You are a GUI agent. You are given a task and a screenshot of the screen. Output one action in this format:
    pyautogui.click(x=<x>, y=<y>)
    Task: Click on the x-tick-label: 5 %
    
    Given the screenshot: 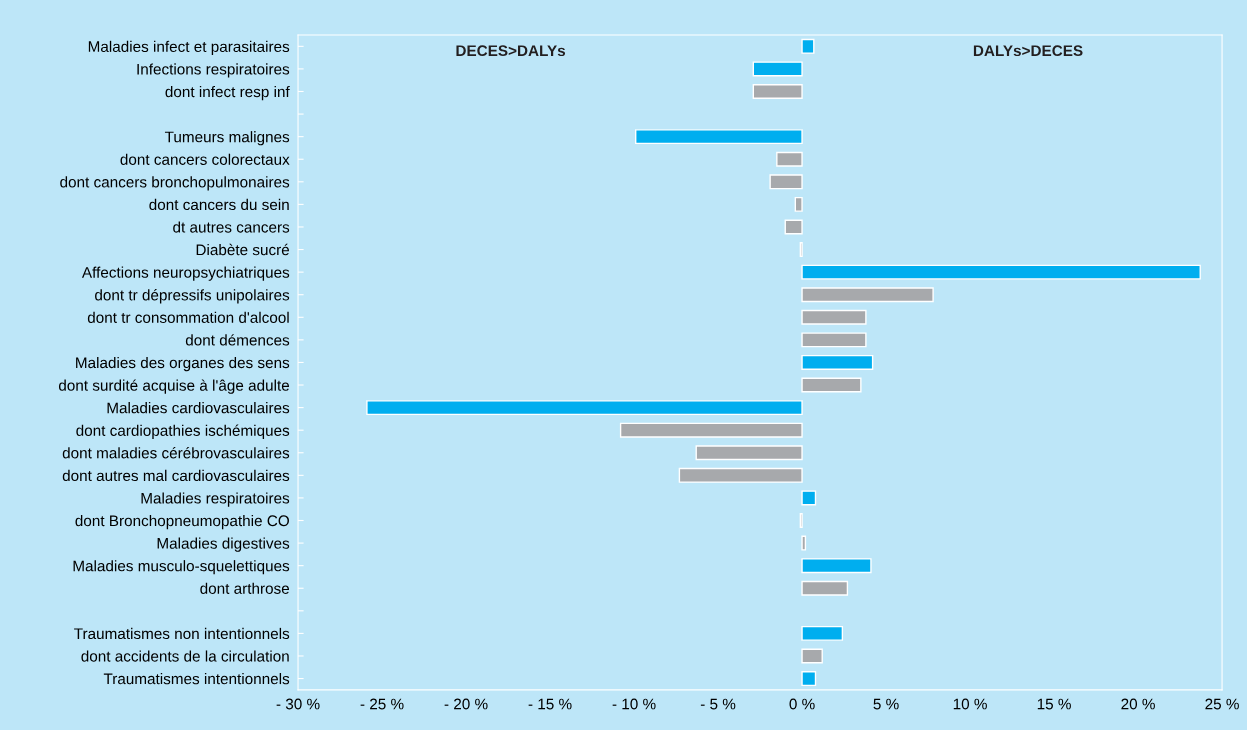 What is the action you would take?
    pyautogui.click(x=886, y=704)
    